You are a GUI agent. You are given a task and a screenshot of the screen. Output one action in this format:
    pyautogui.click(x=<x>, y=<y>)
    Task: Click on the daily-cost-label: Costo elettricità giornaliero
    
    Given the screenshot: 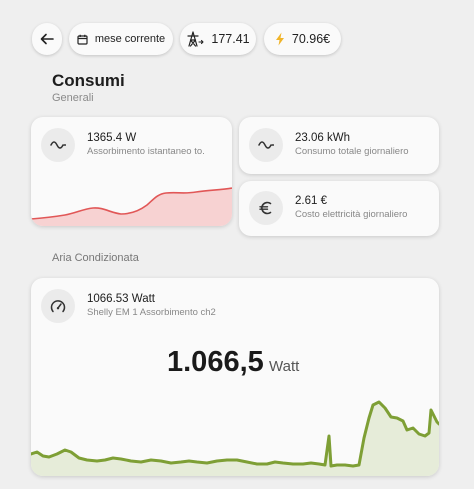 What is the action you would take?
    pyautogui.click(x=351, y=214)
    